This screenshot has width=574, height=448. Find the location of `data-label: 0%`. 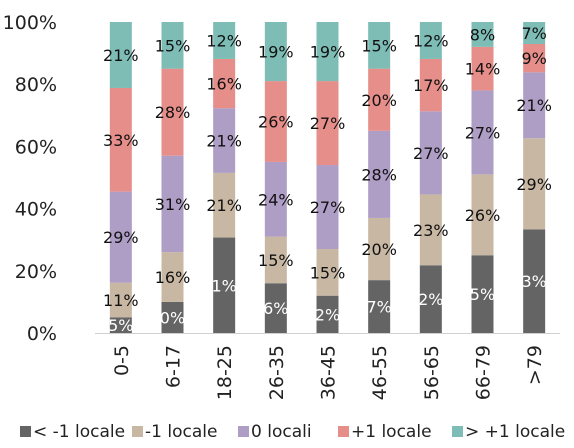

data-label: 0% is located at coordinates (172, 317).